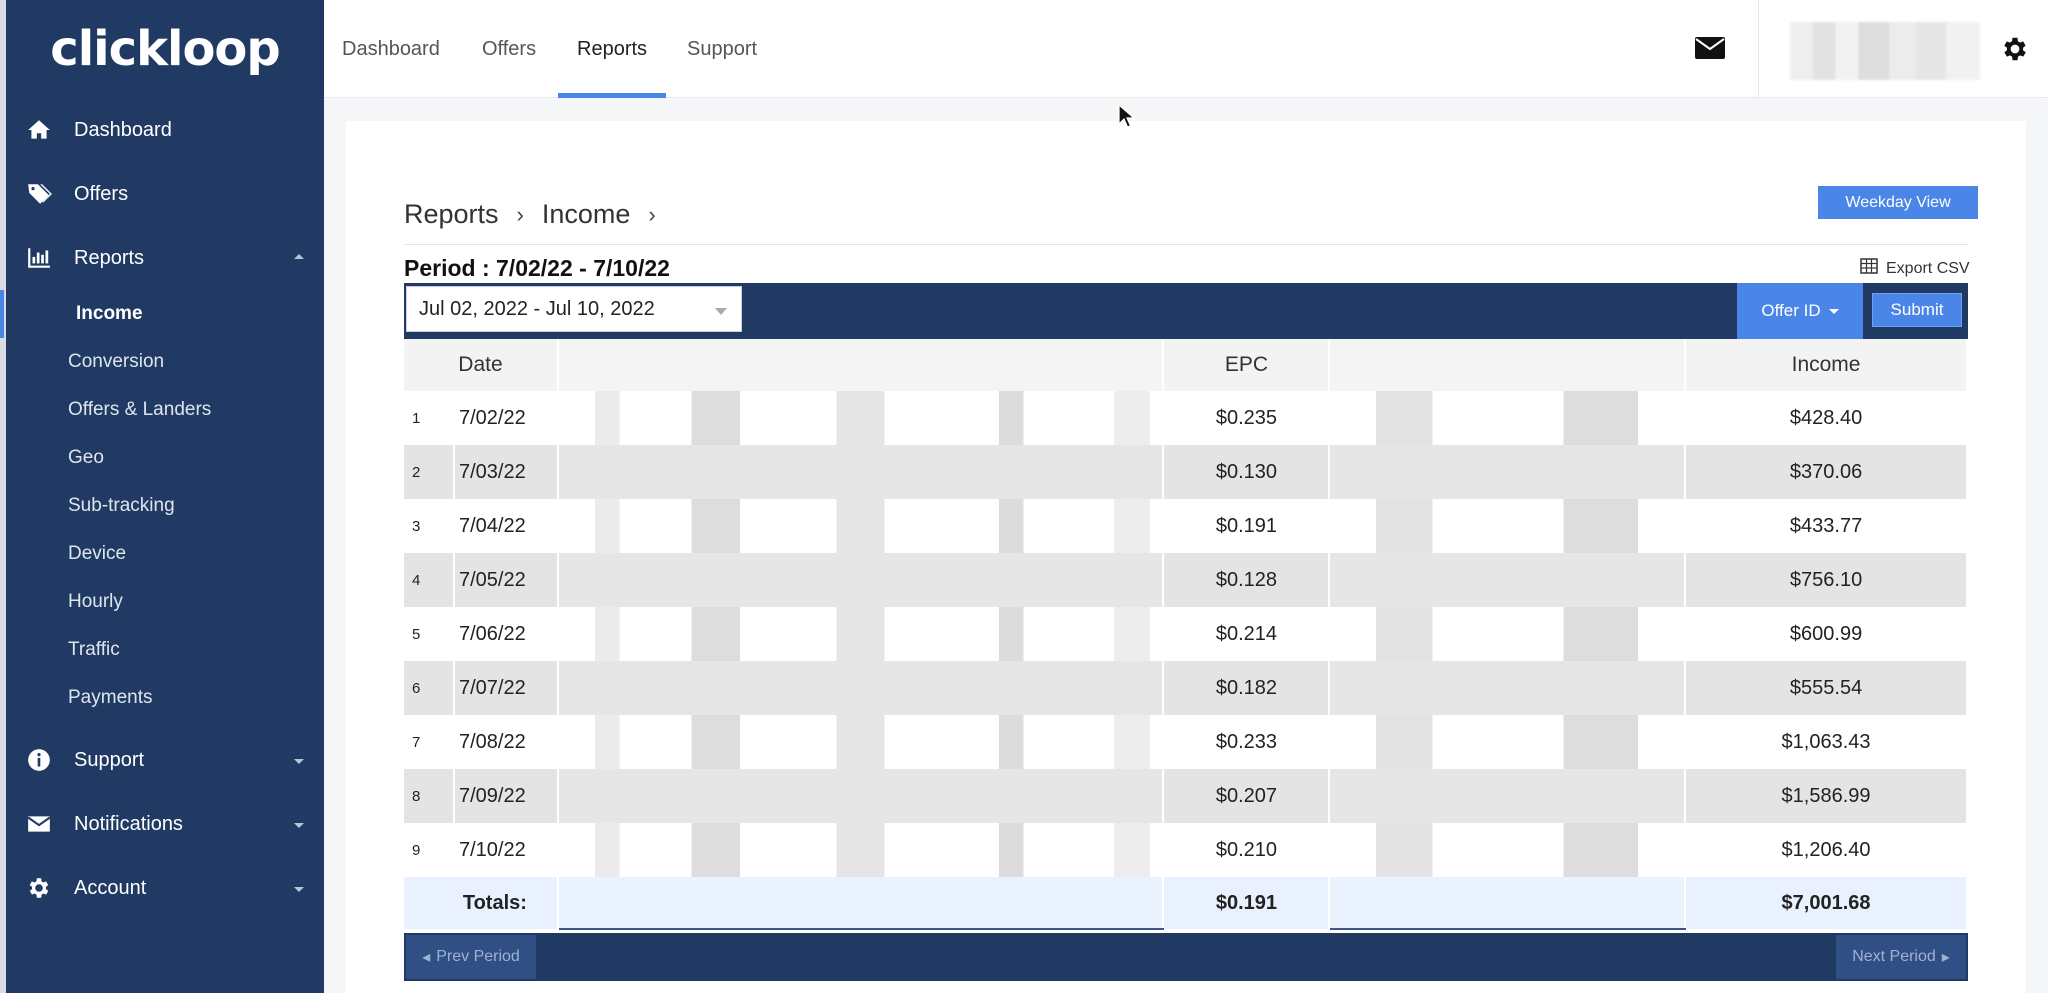 This screenshot has height=993, width=2048. Describe the element at coordinates (39, 130) in the screenshot. I see `home-icon` at that location.